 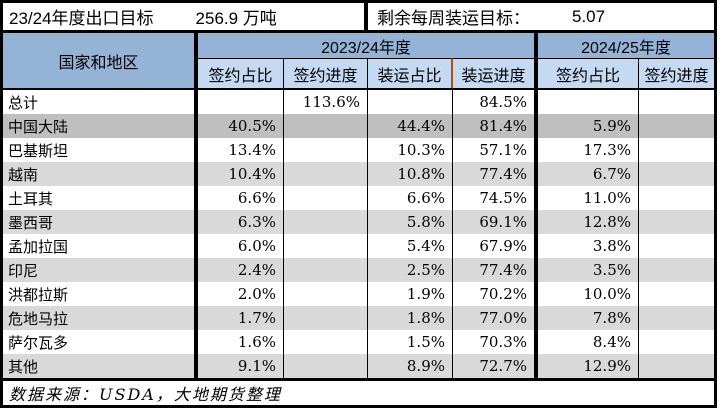 I want to click on data-cell: 8.9%, so click(x=410, y=366).